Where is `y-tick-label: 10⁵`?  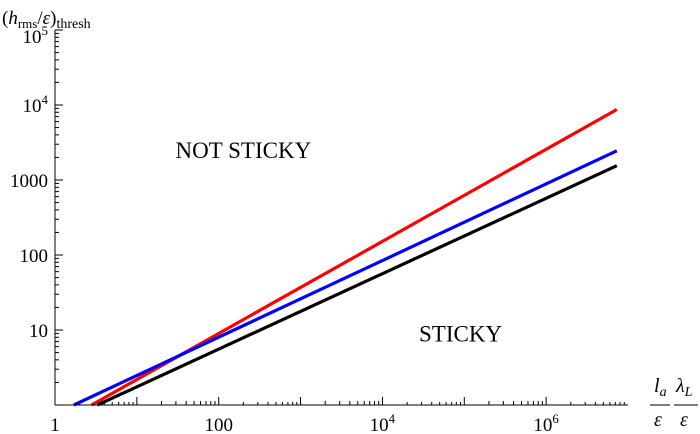 y-tick-label: 10⁵ is located at coordinates (36, 35).